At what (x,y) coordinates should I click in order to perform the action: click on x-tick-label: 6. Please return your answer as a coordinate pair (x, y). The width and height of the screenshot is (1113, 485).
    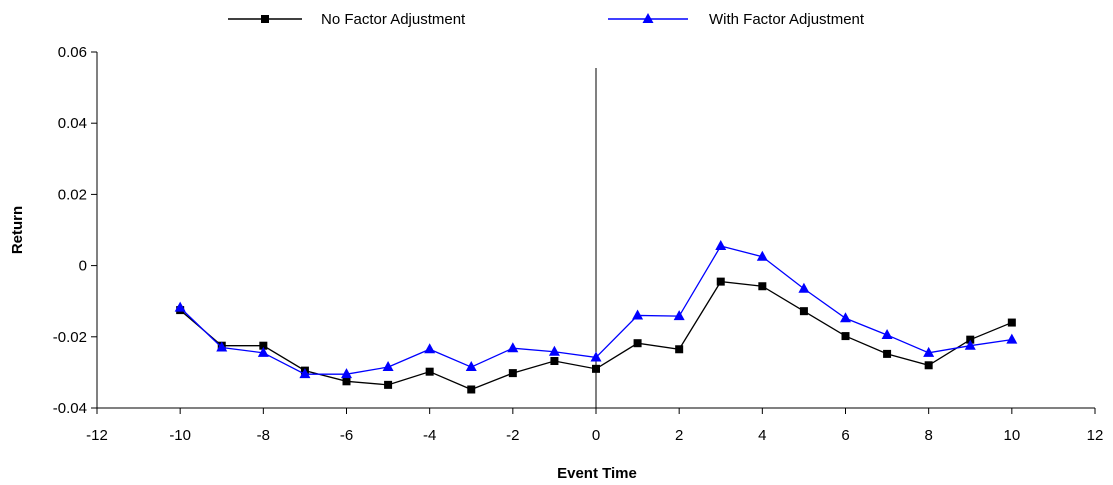
    Looking at the image, I should click on (845, 435).